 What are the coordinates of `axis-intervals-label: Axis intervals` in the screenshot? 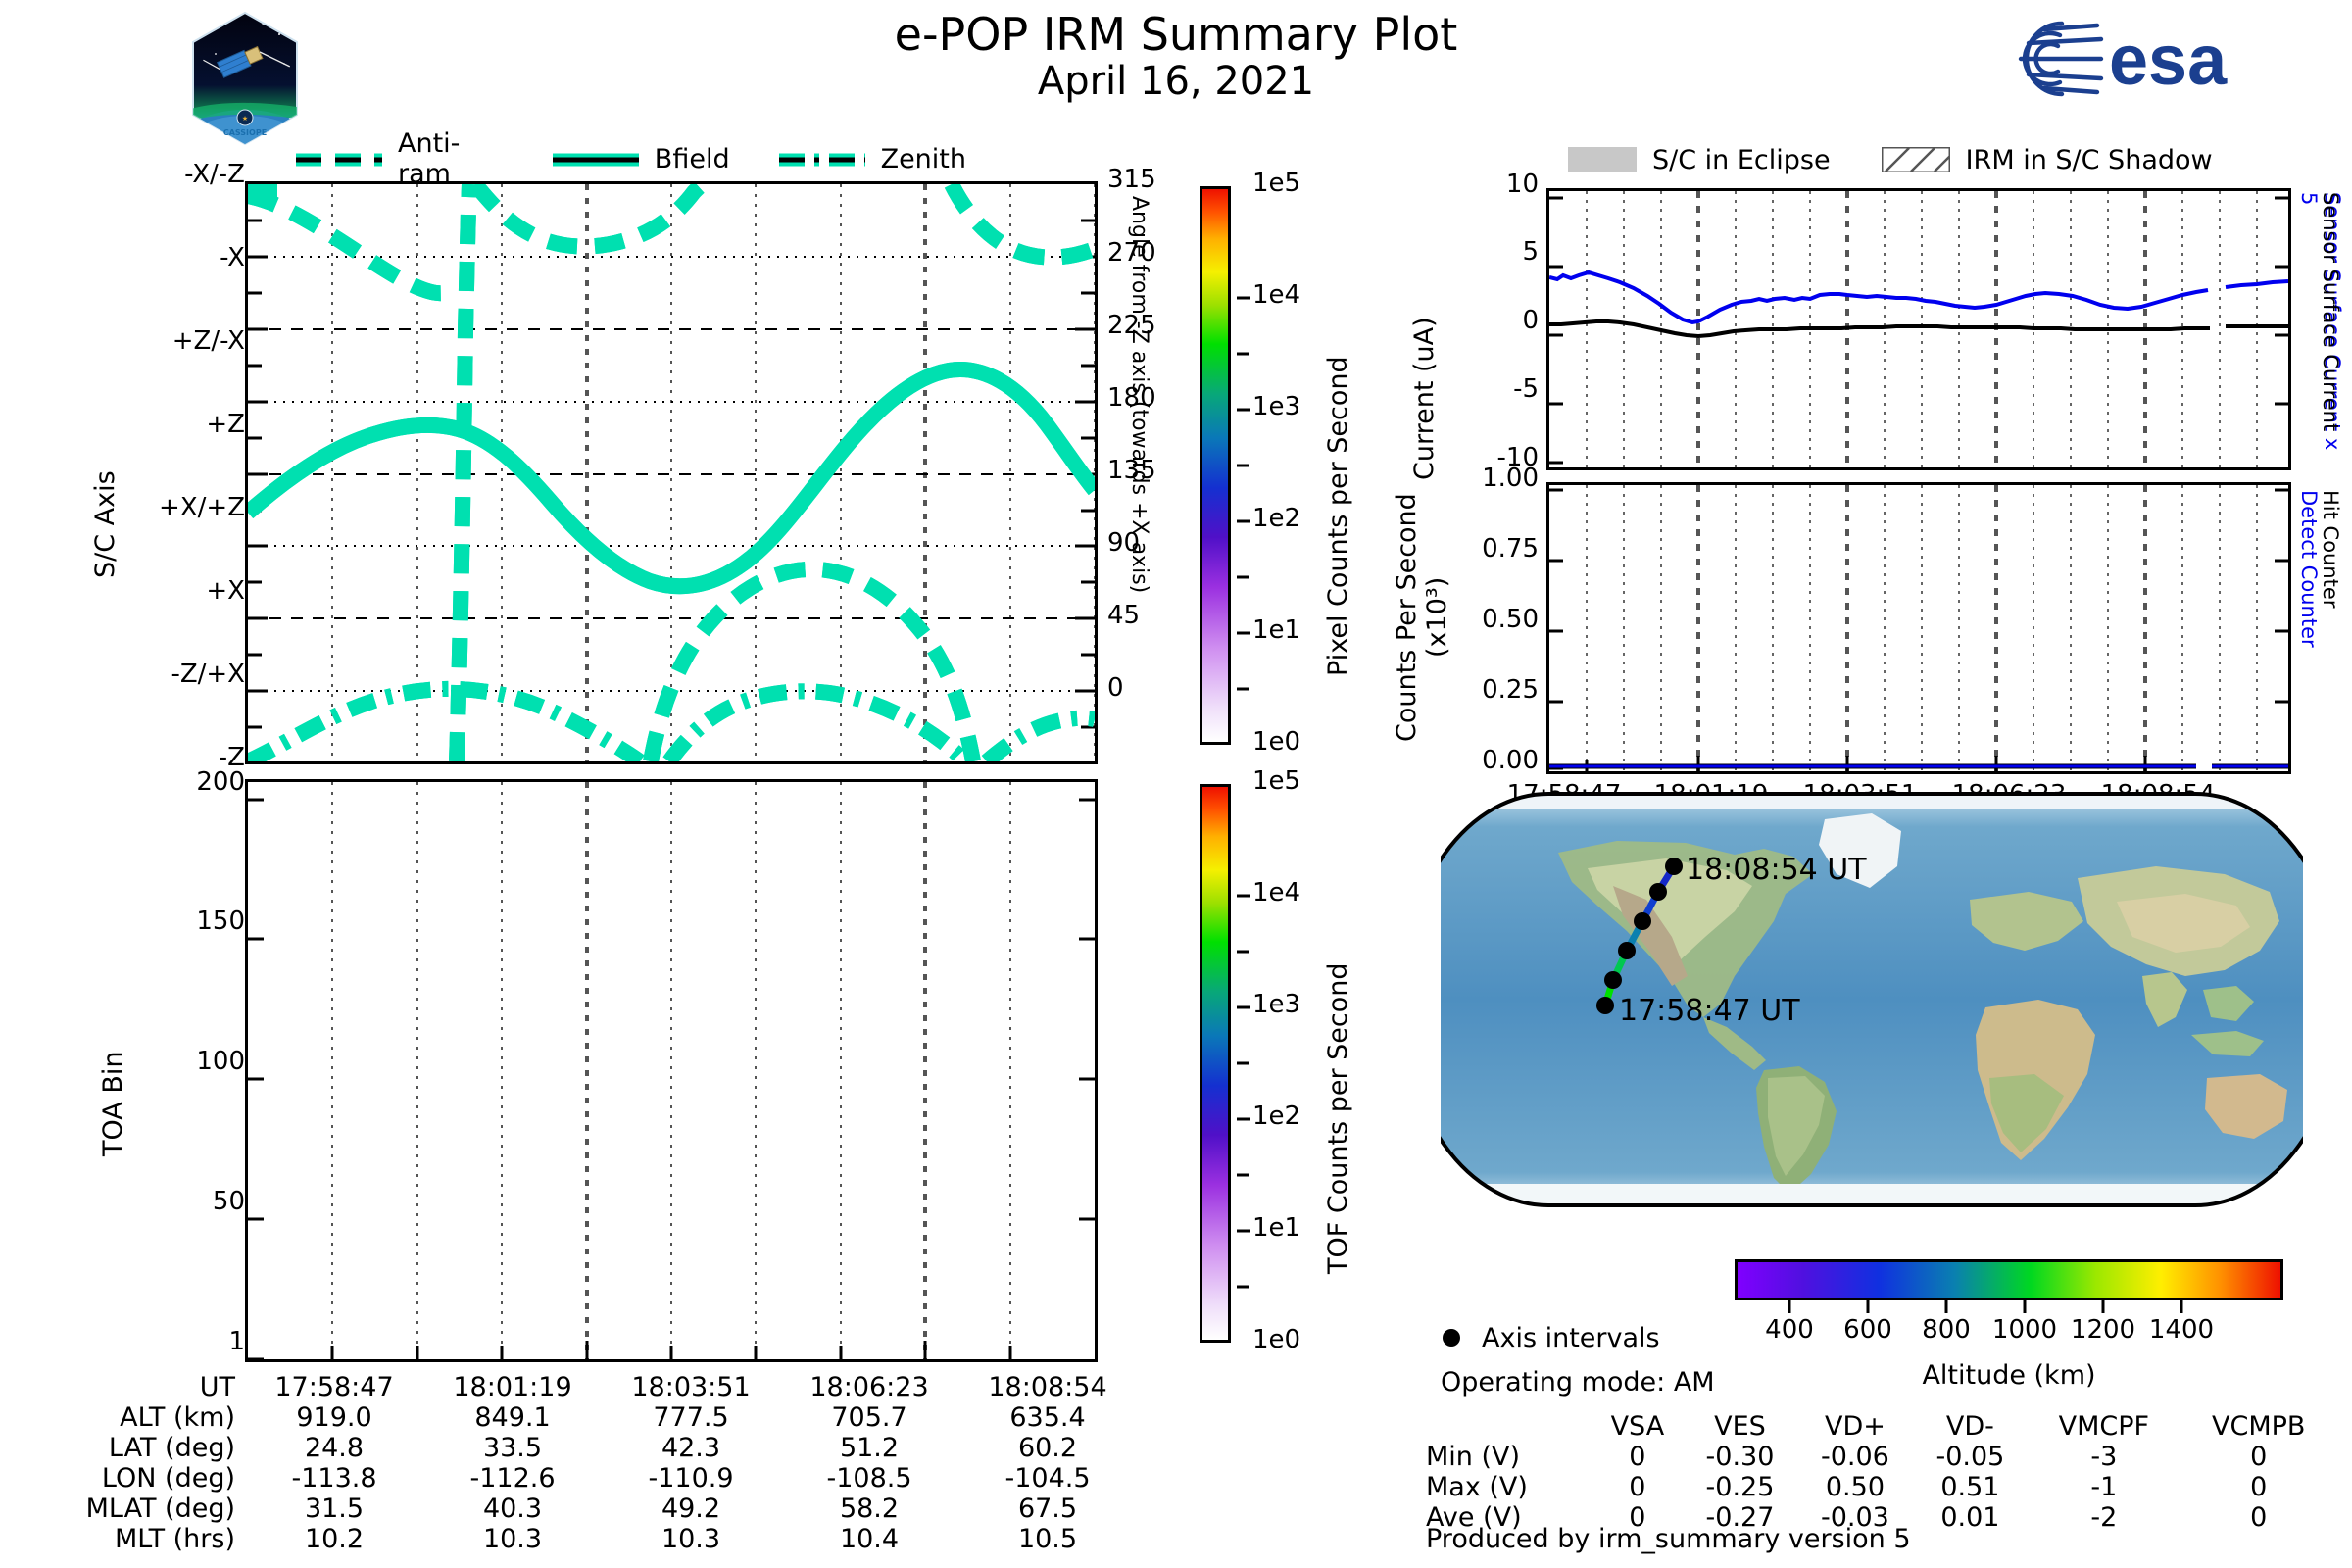 It's located at (1571, 1337).